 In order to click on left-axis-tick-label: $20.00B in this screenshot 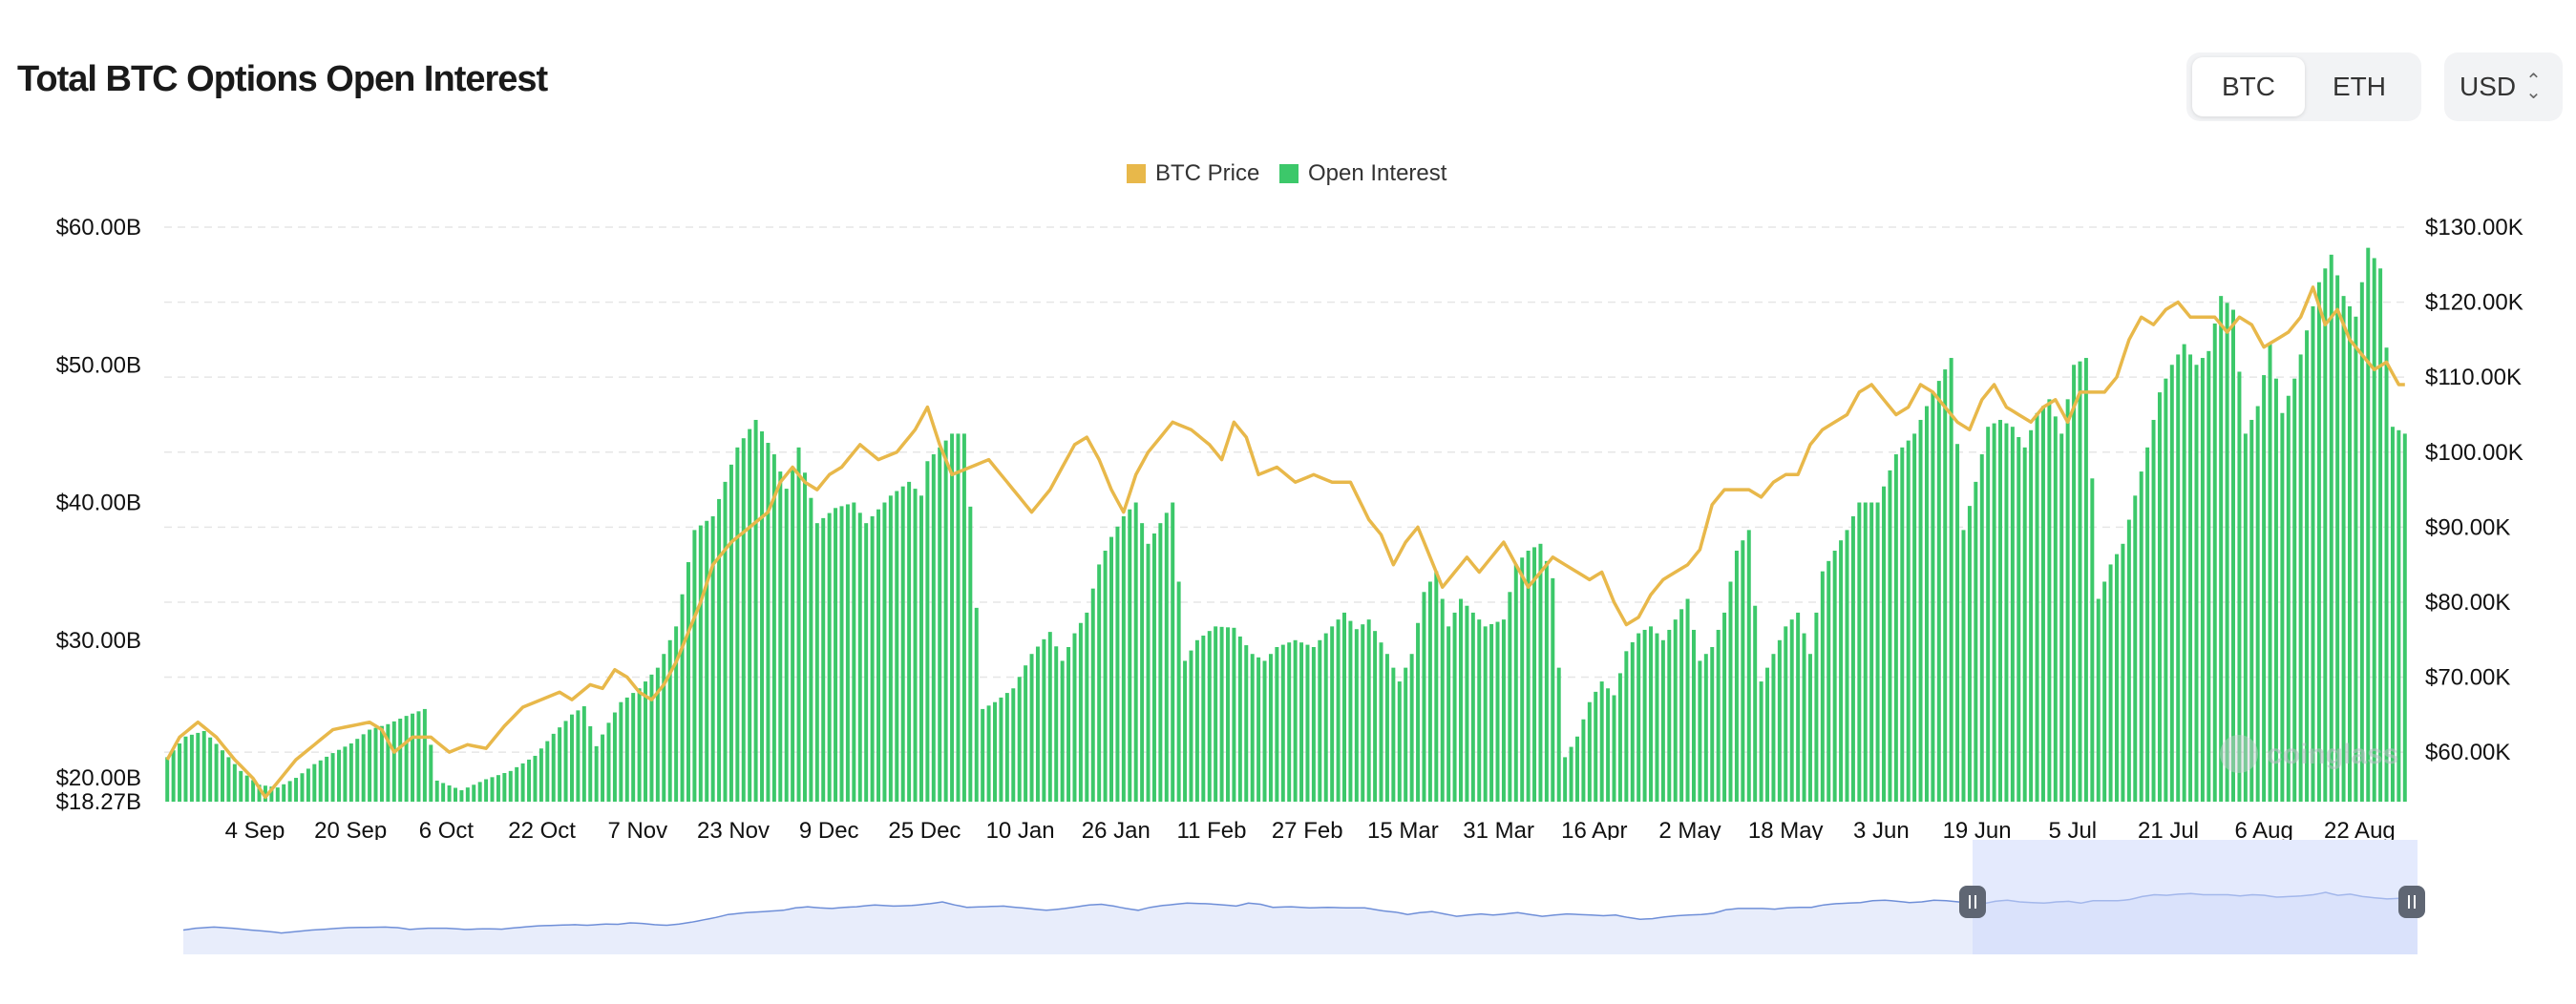, I will do `click(98, 778)`.